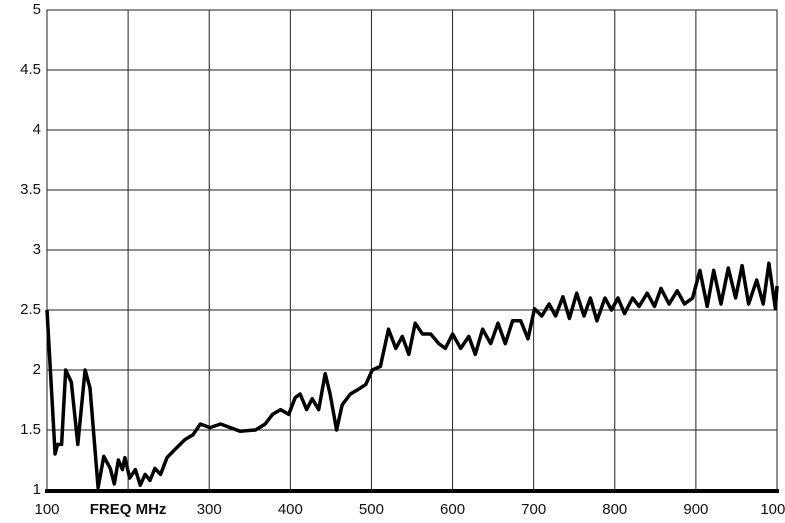 The height and width of the screenshot is (523, 785). Describe the element at coordinates (37, 489) in the screenshot. I see `y-tick-label: 1` at that location.